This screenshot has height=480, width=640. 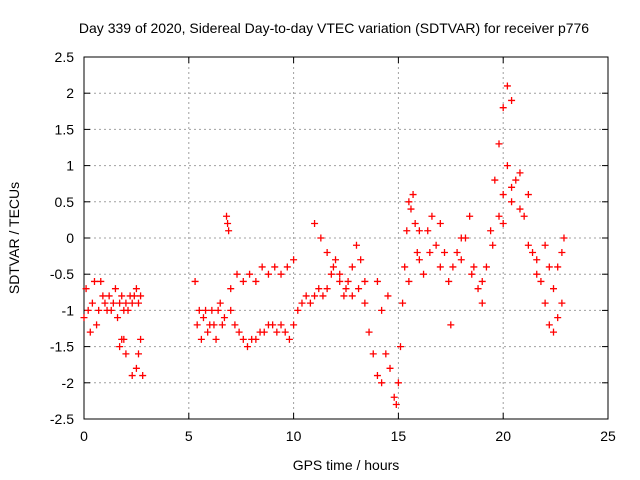 What do you see at coordinates (68, 310) in the screenshot?
I see `y-tick-label: -1` at bounding box center [68, 310].